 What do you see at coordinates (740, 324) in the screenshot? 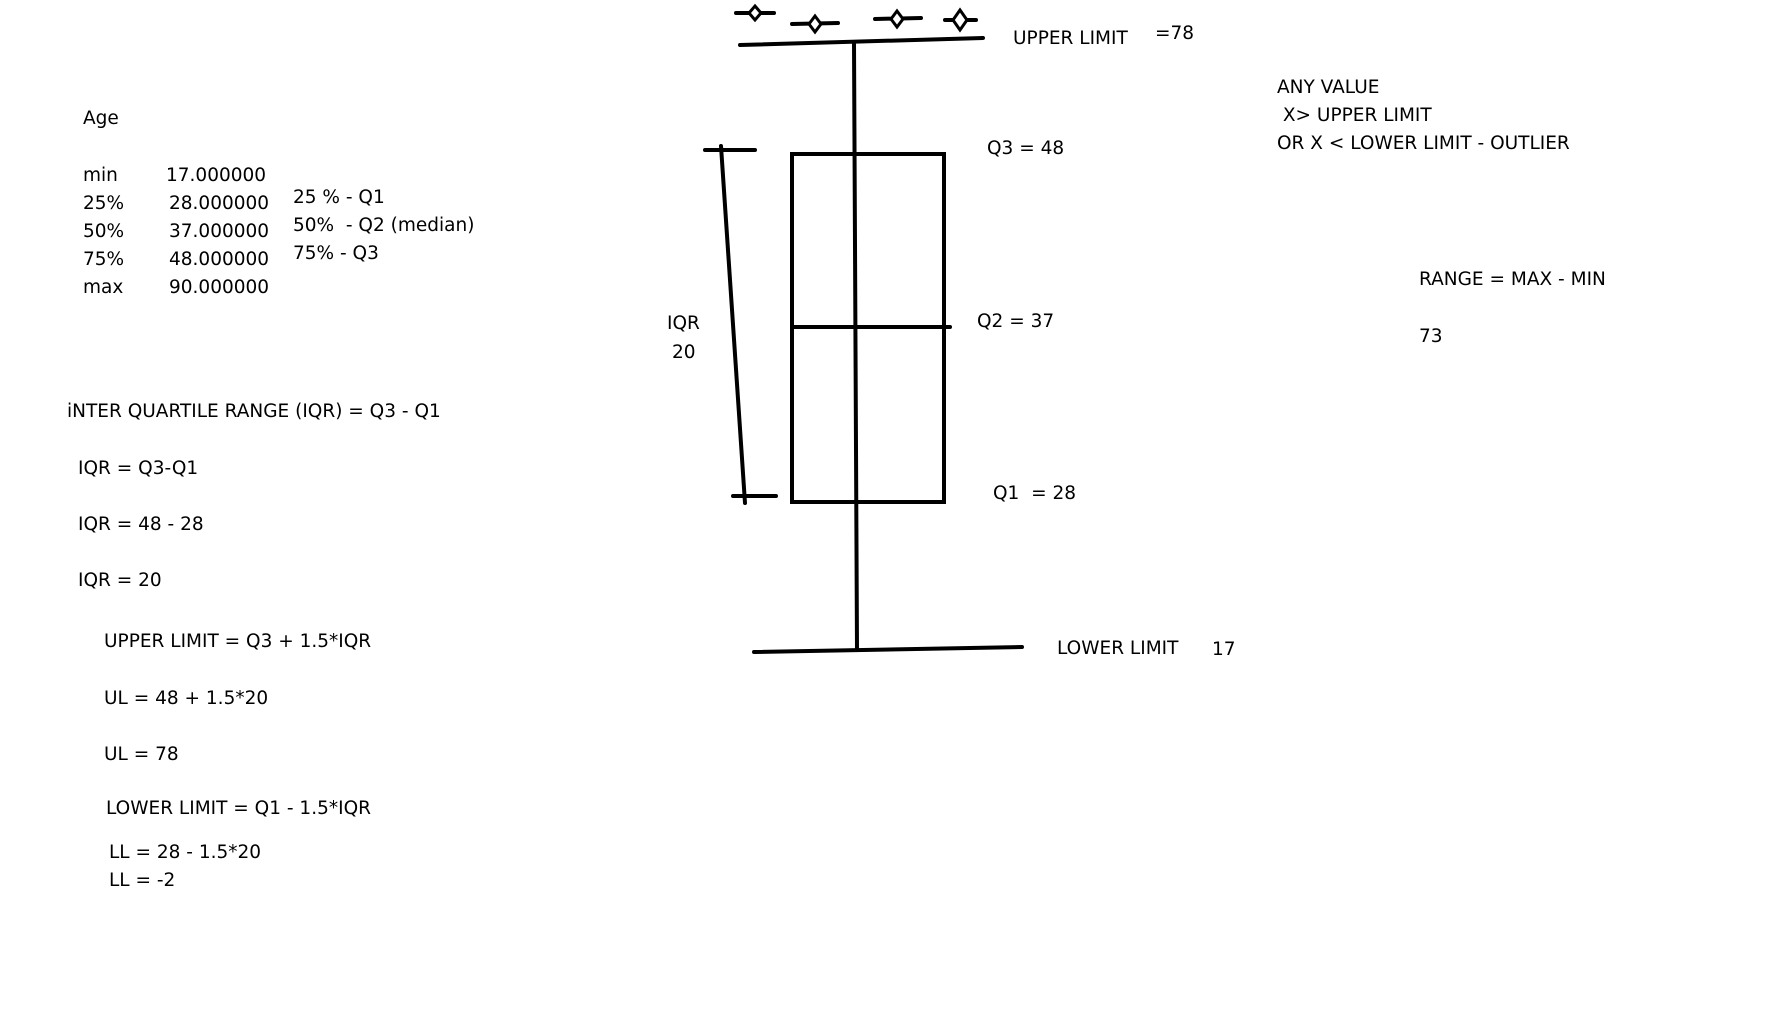
I see `iqr-bracket` at bounding box center [740, 324].